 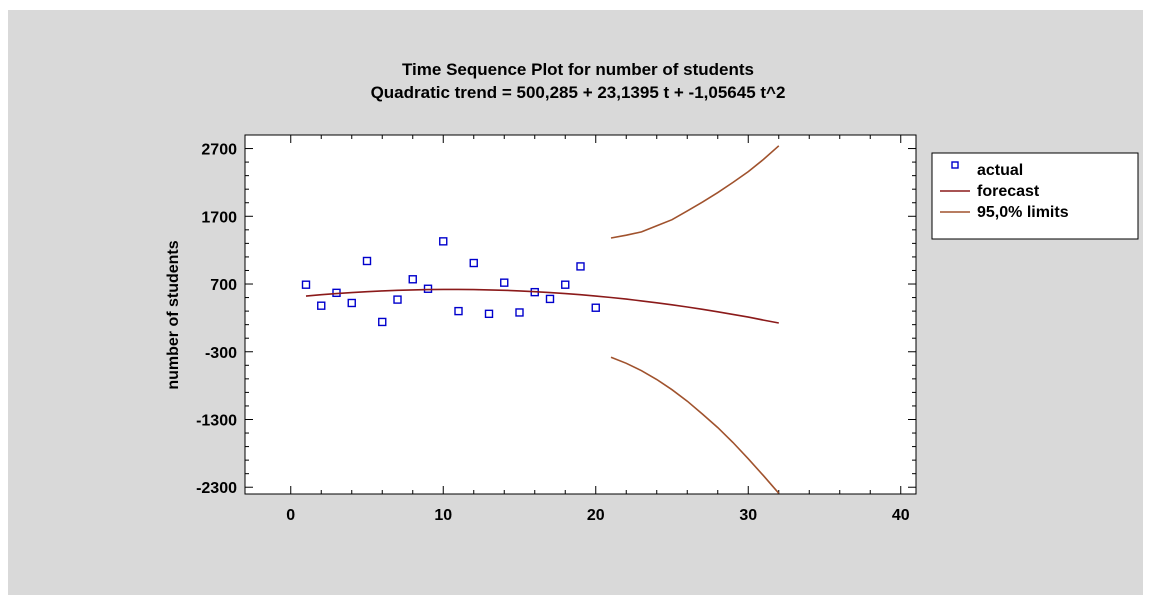 What do you see at coordinates (1000, 170) in the screenshot?
I see `legend-label: actual` at bounding box center [1000, 170].